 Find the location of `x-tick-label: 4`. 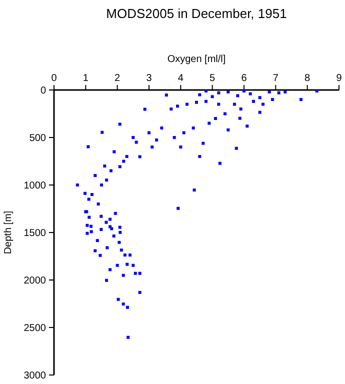

x-tick-label: 4 is located at coordinates (181, 78).